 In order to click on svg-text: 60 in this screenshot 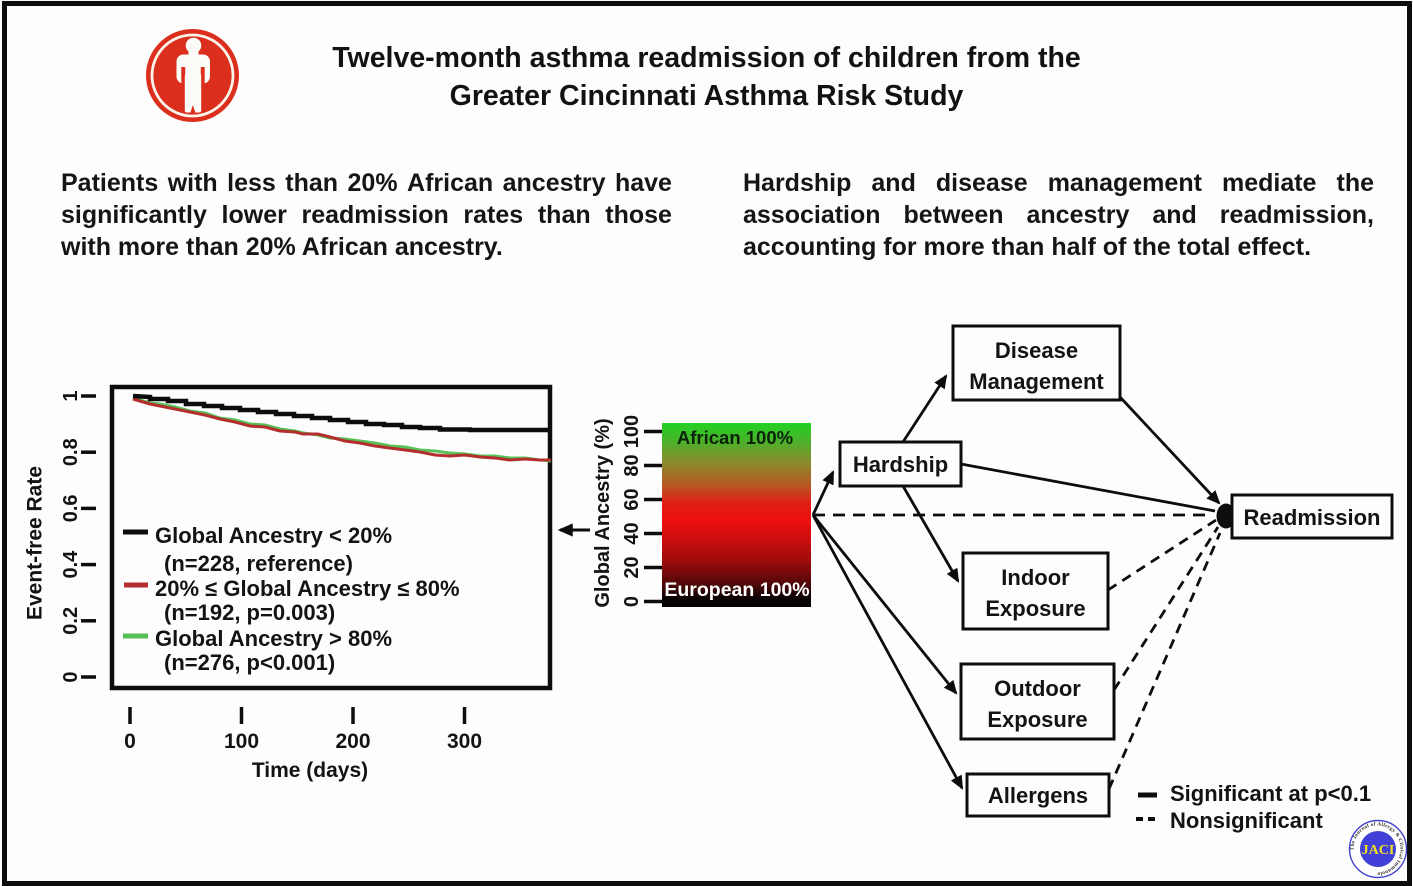, I will do `click(632, 499)`.